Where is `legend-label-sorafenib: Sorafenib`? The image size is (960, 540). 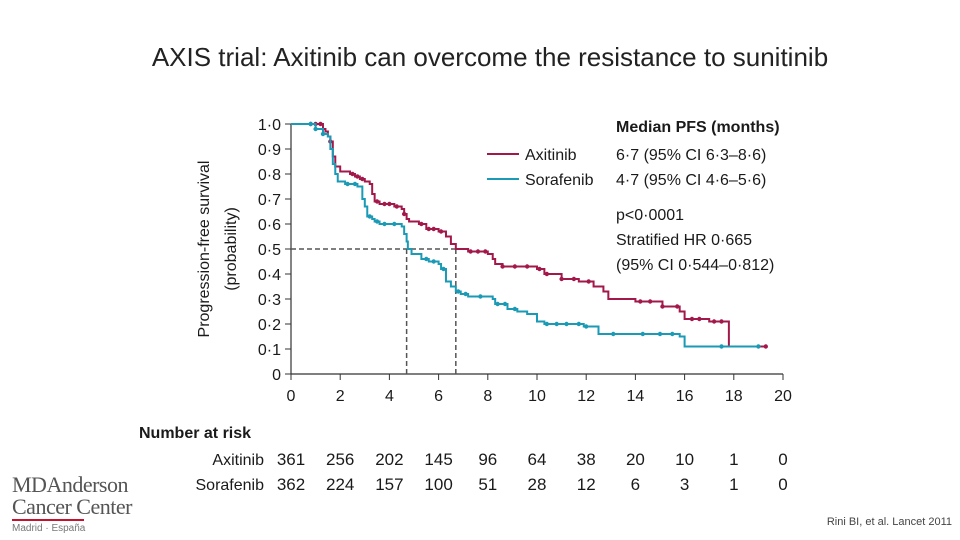 legend-label-sorafenib: Sorafenib is located at coordinates (559, 180).